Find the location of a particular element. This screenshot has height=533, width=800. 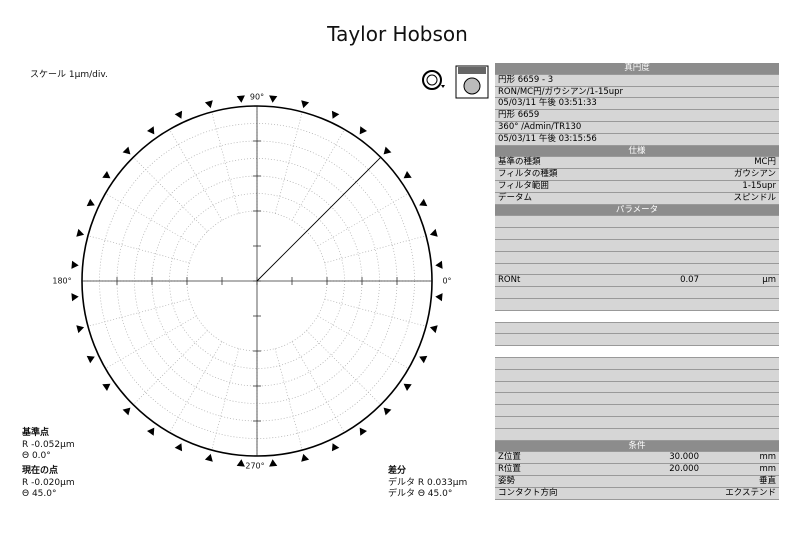

cell-unit: mm is located at coordinates (767, 457).